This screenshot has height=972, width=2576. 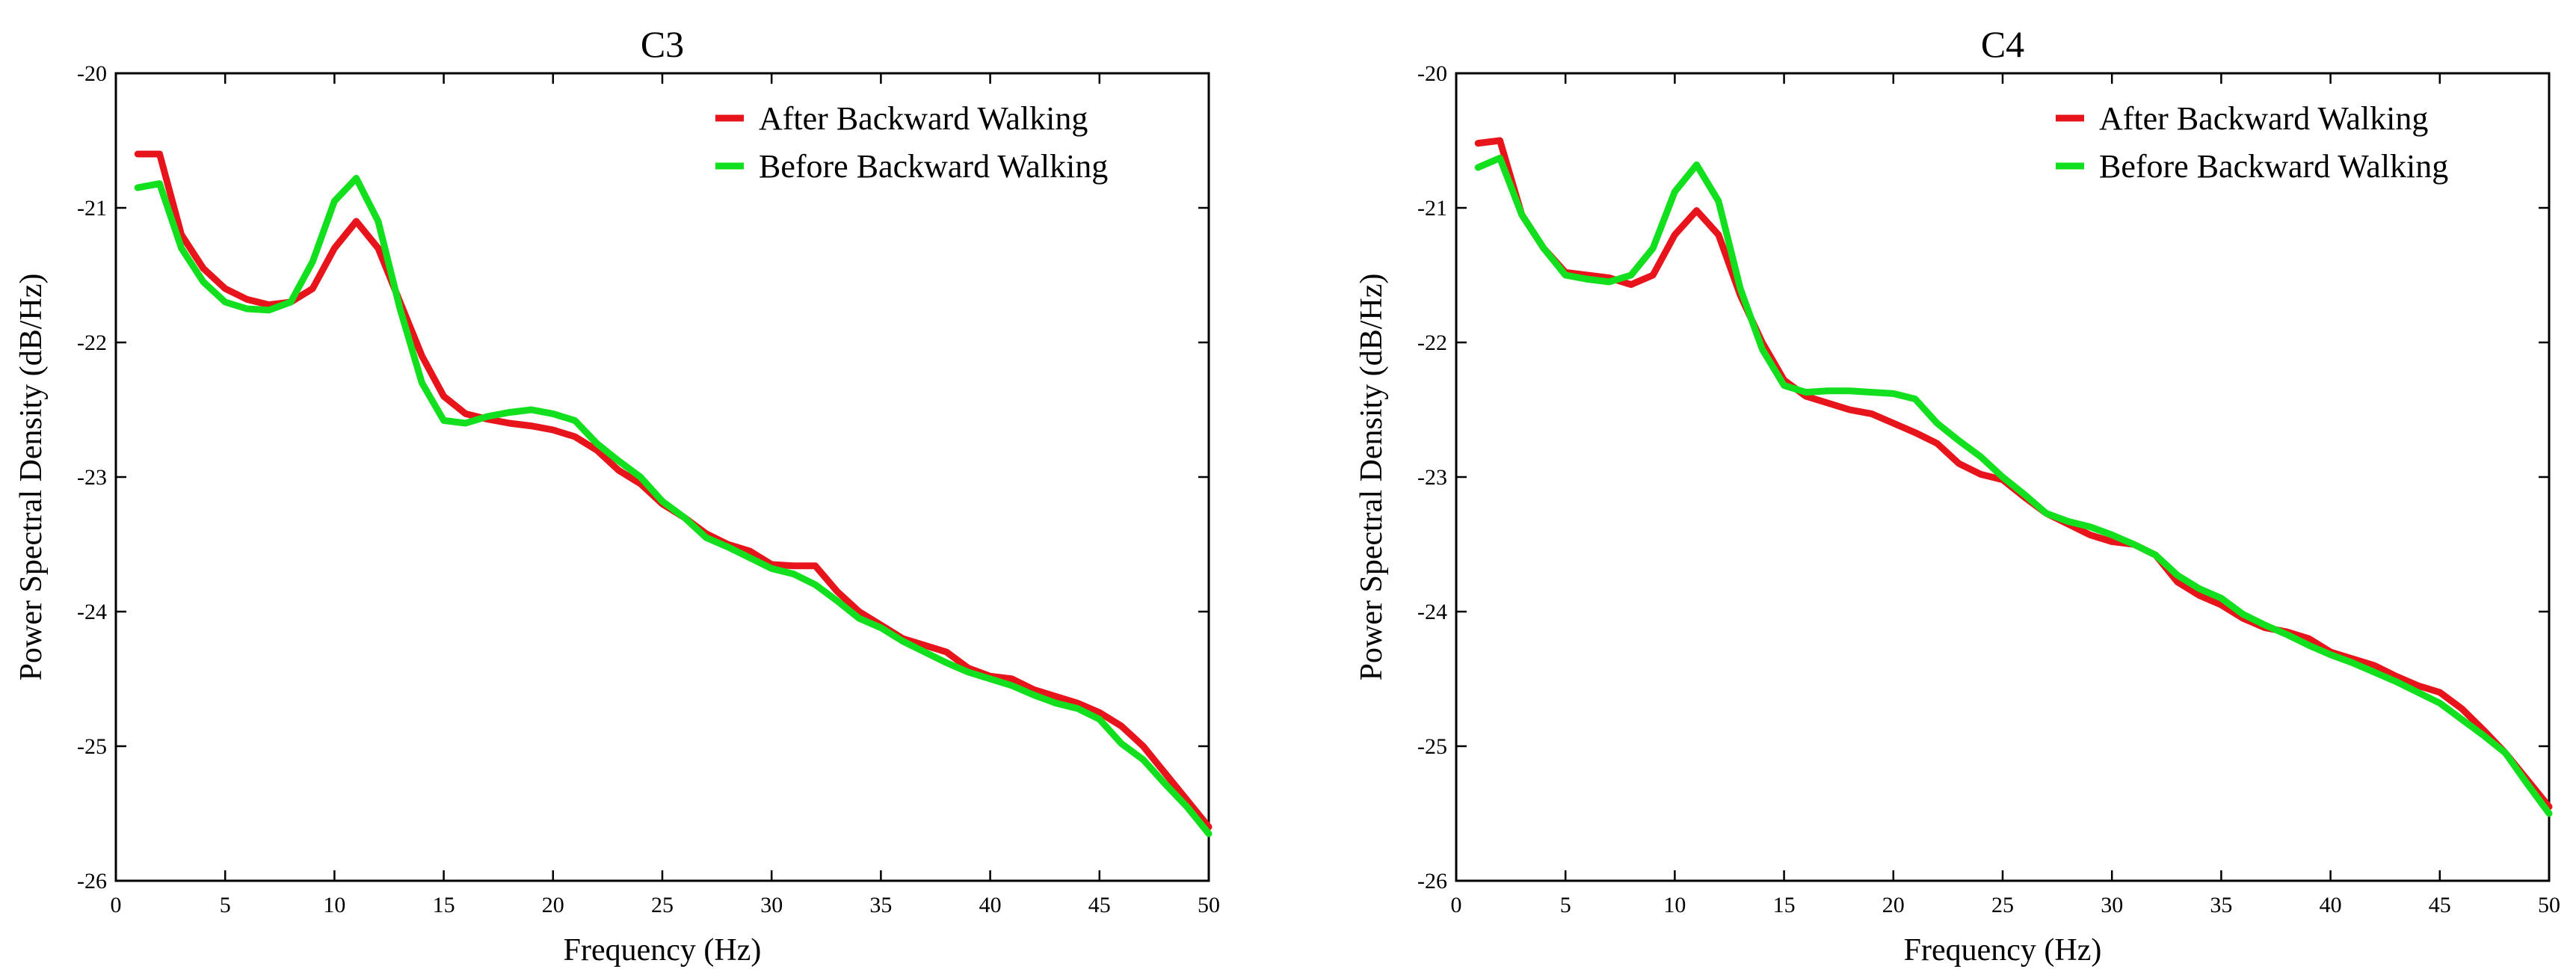 I want to click on chart-title: C3, so click(x=662, y=44).